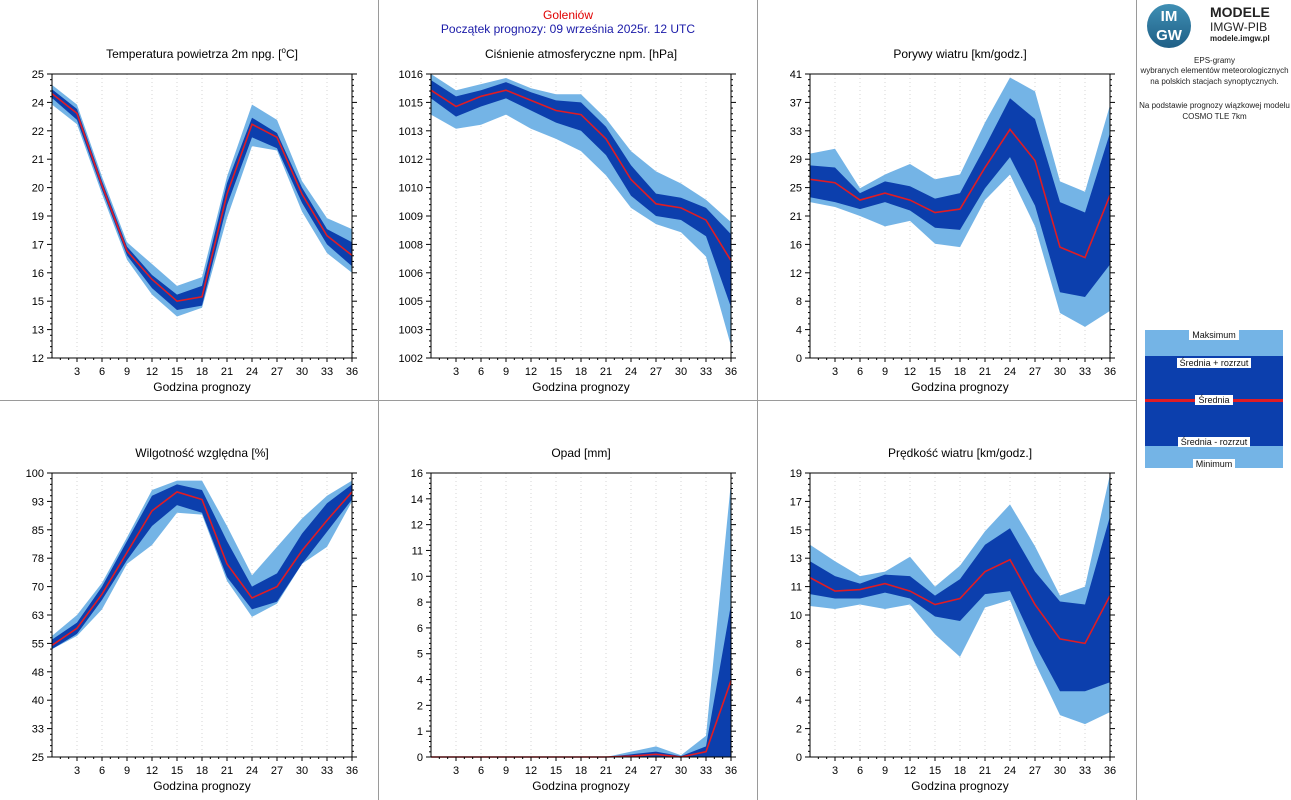  Describe the element at coordinates (799, 701) in the screenshot. I see `wind-speed-ytick-label: 4` at that location.